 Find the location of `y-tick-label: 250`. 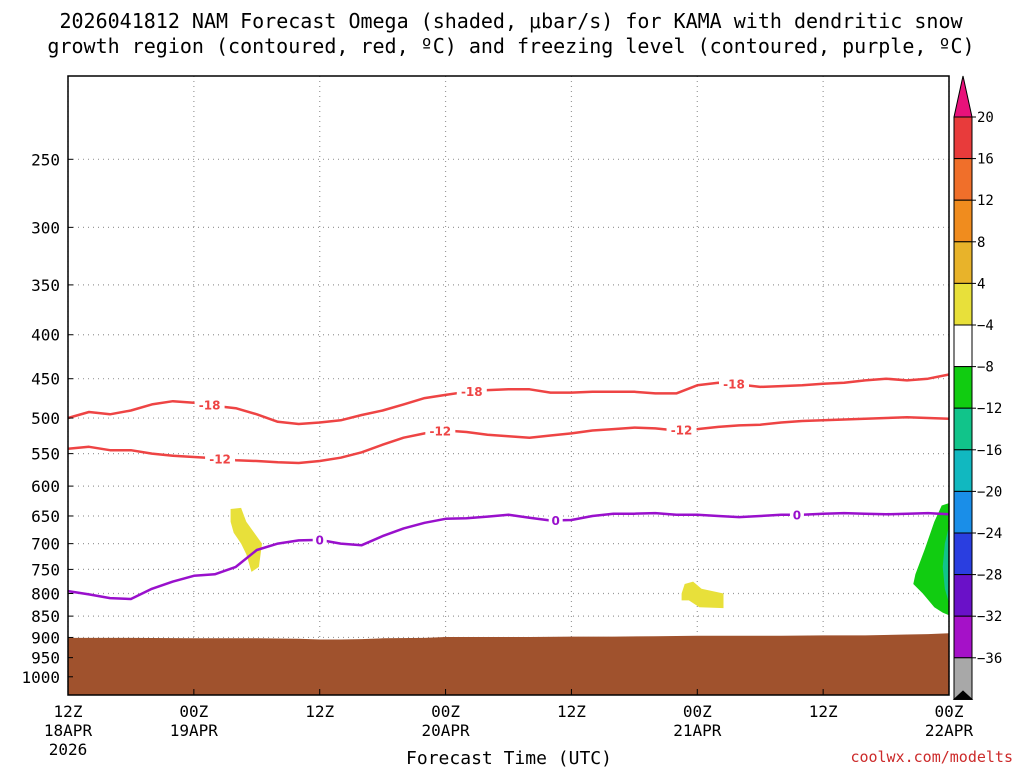

y-tick-label: 250 is located at coordinates (45, 159).